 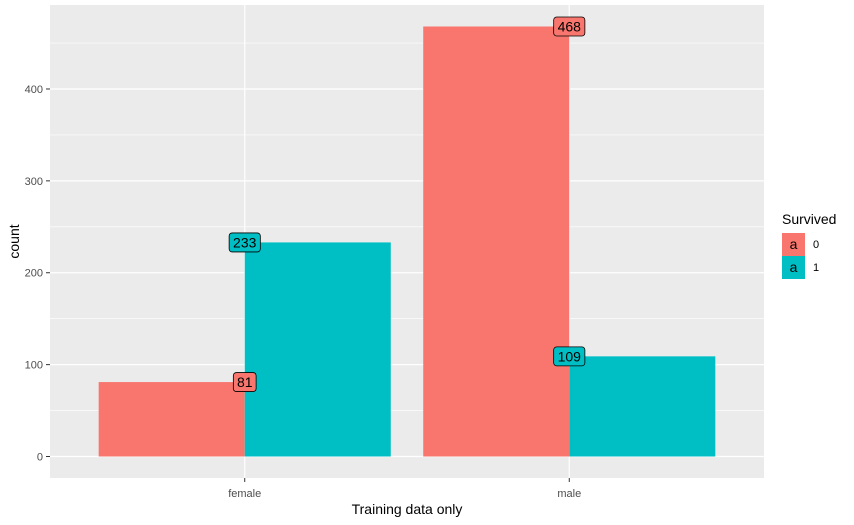 I want to click on data-label-male-1: 109, so click(x=569, y=356).